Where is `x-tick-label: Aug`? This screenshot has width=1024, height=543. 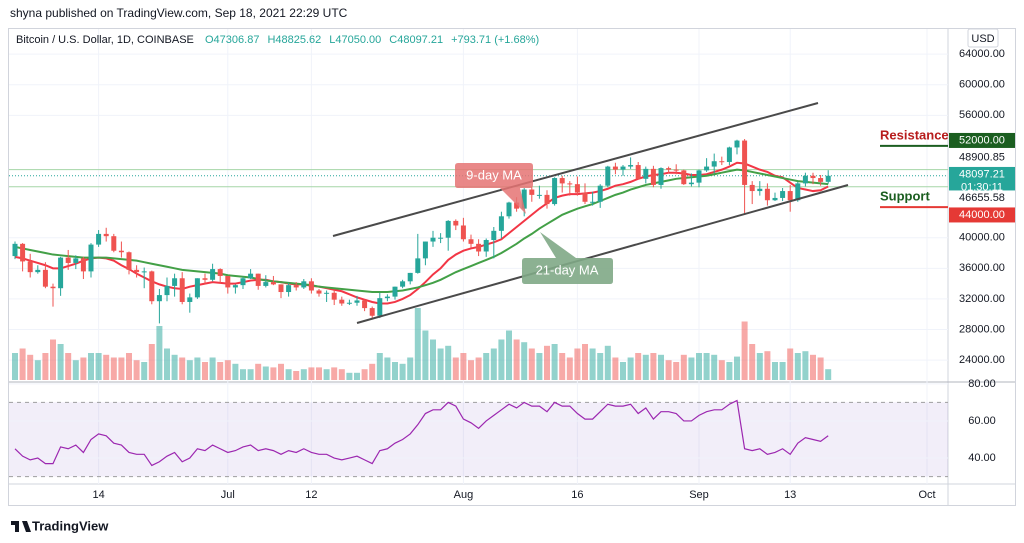
x-tick-label: Aug is located at coordinates (464, 495).